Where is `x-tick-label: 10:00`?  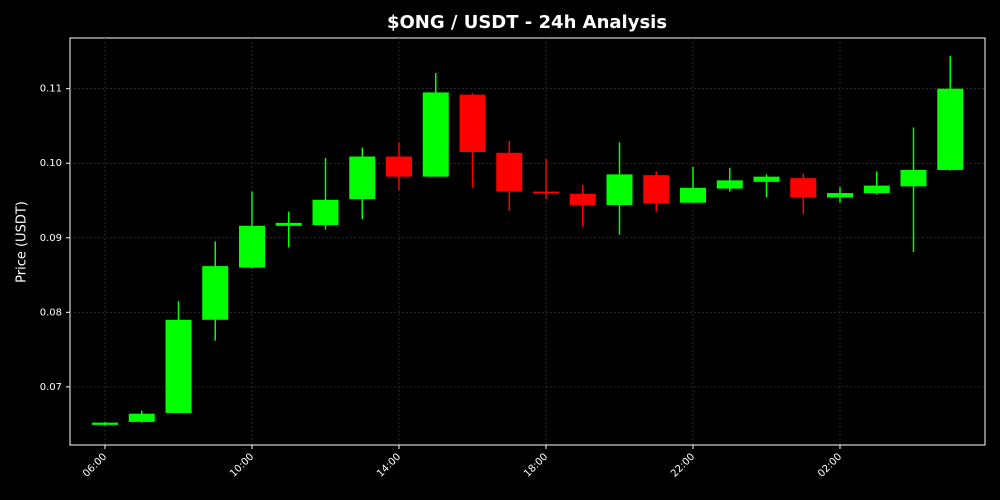 x-tick-label: 10:00 is located at coordinates (242, 465).